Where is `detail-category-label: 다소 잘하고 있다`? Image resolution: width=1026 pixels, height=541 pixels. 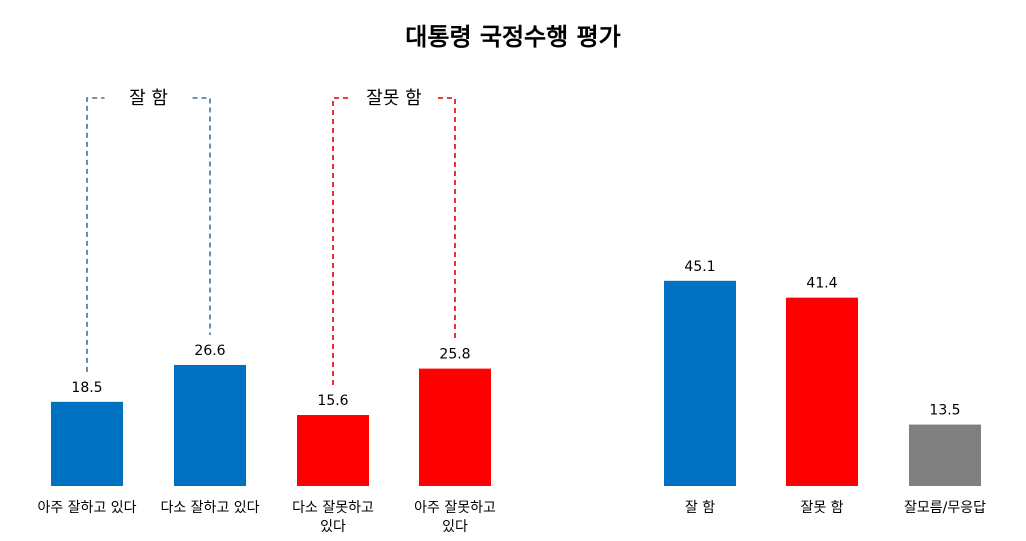
detail-category-label: 다소 잘하고 있다 is located at coordinates (209, 508).